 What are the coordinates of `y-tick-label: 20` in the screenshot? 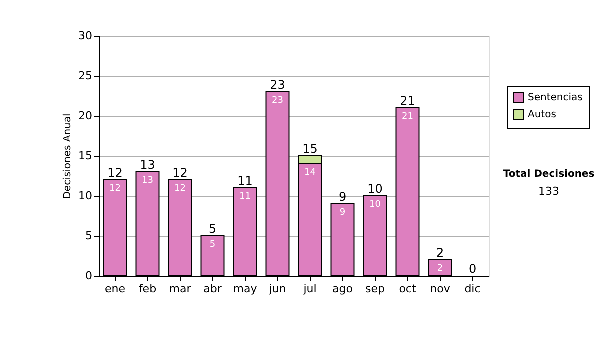 It's located at (85, 116).